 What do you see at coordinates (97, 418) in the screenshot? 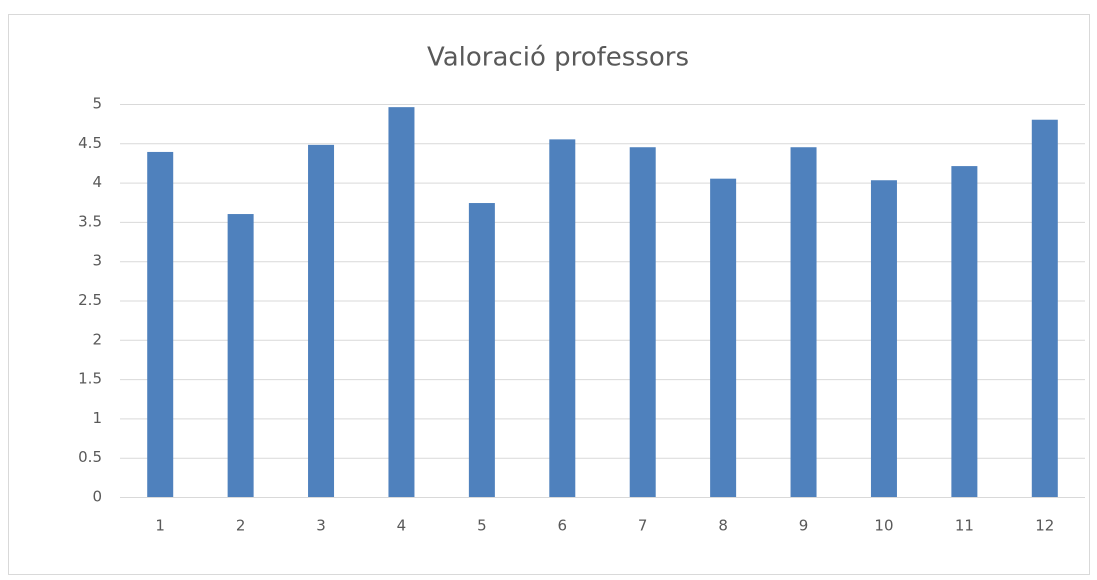
I see `y-tick-label: 1` at bounding box center [97, 418].